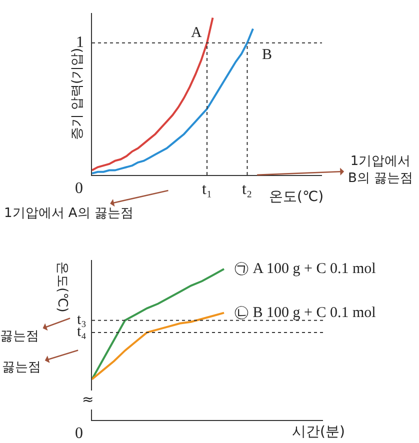  Describe the element at coordinates (296, 197) in the screenshot. I see `x-axis-title: 온도(℃)` at that location.